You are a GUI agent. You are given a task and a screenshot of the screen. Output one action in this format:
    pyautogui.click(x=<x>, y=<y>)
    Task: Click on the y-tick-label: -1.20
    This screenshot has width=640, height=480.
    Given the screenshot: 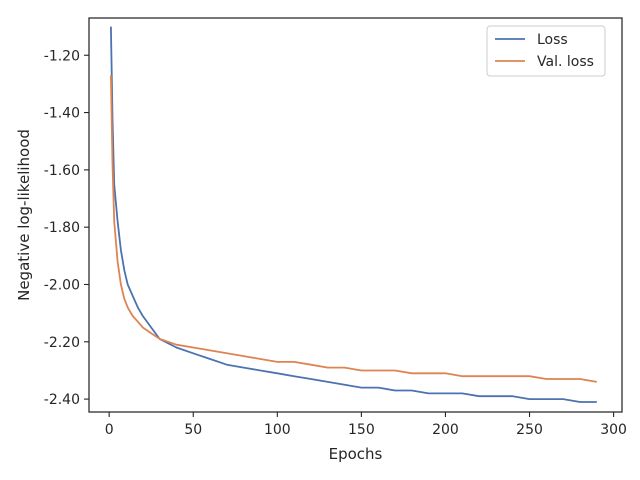 What is the action you would take?
    pyautogui.click(x=62, y=56)
    